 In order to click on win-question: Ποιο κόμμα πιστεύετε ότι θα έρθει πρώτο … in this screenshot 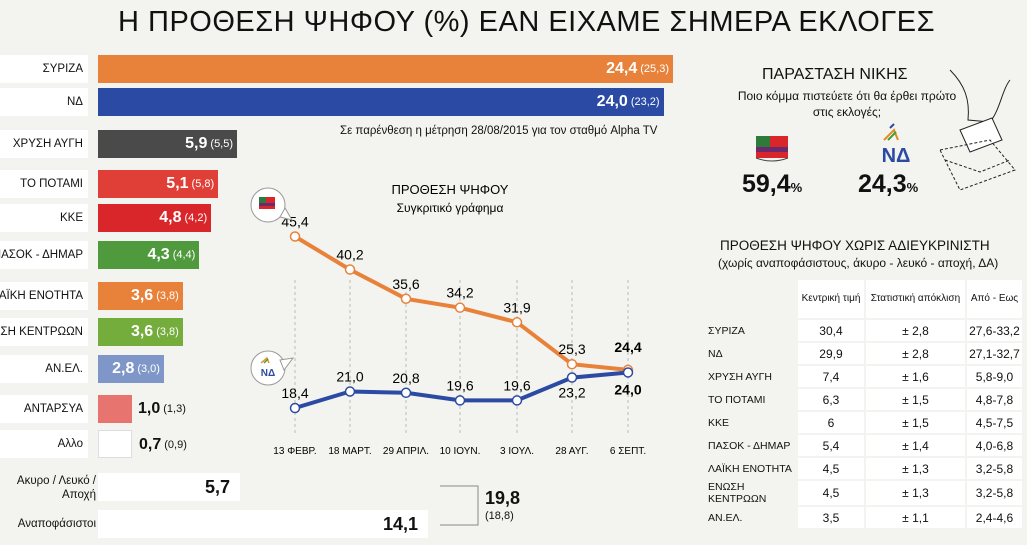, I will do `click(847, 104)`.